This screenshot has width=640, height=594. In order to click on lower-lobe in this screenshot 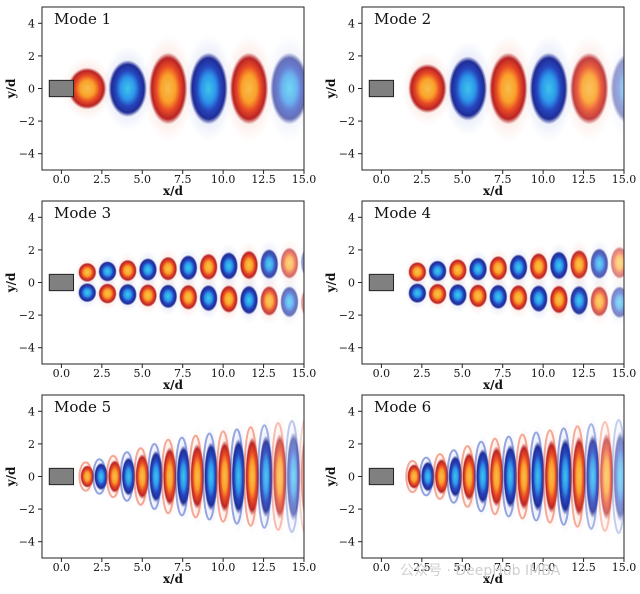, I will do `click(635, 303)`.